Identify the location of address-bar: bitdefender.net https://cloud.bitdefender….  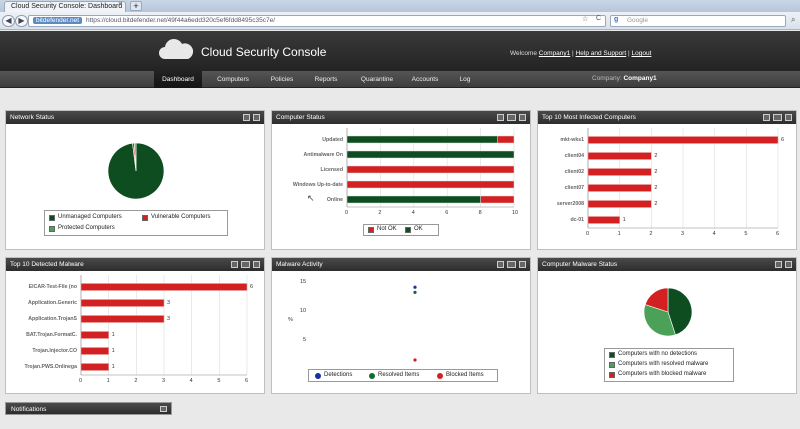
(317, 21).